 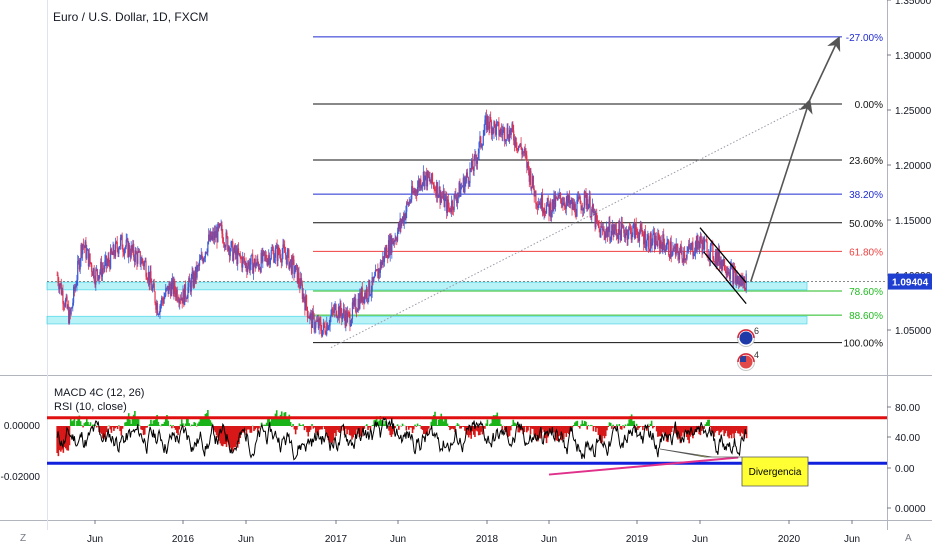 I want to click on events: 64, so click(x=748, y=348).